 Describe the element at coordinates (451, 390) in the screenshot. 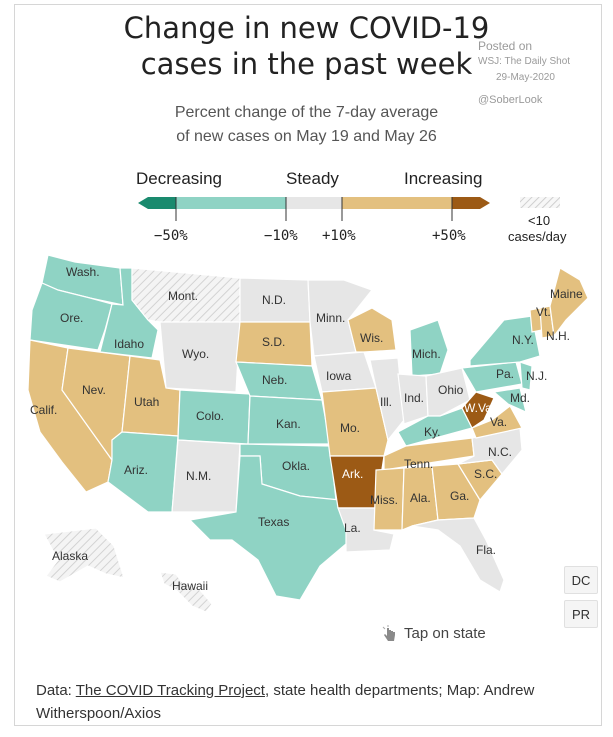

I see `label-ohio: Ohio` at that location.